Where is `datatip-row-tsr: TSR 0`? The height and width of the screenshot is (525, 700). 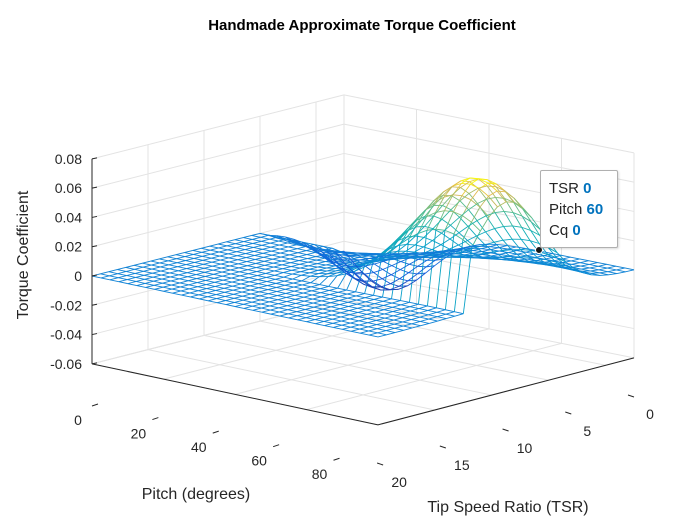 datatip-row-tsr: TSR 0 is located at coordinates (579, 188).